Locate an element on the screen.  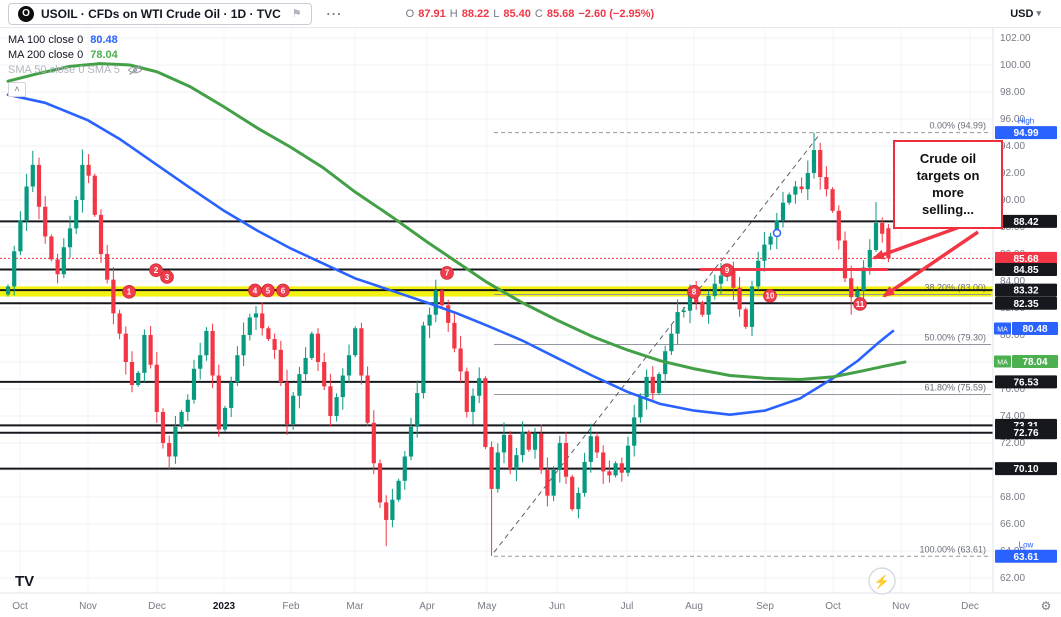
marker-11: 11 is located at coordinates (860, 304).